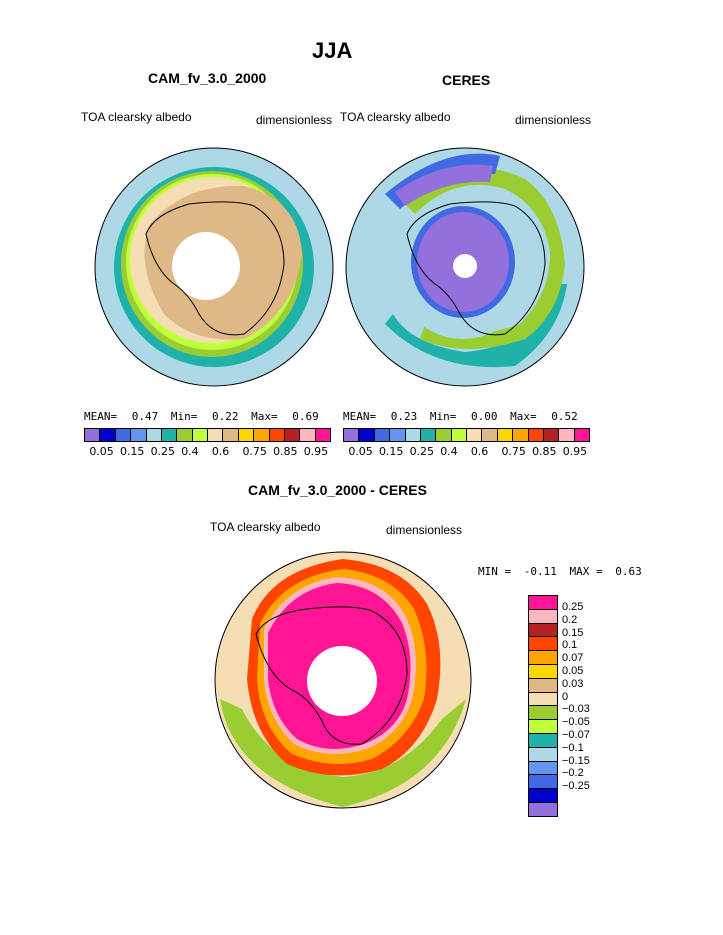 The width and height of the screenshot is (723, 935). What do you see at coordinates (264, 416) in the screenshot?
I see `left-max-label: Max=` at bounding box center [264, 416].